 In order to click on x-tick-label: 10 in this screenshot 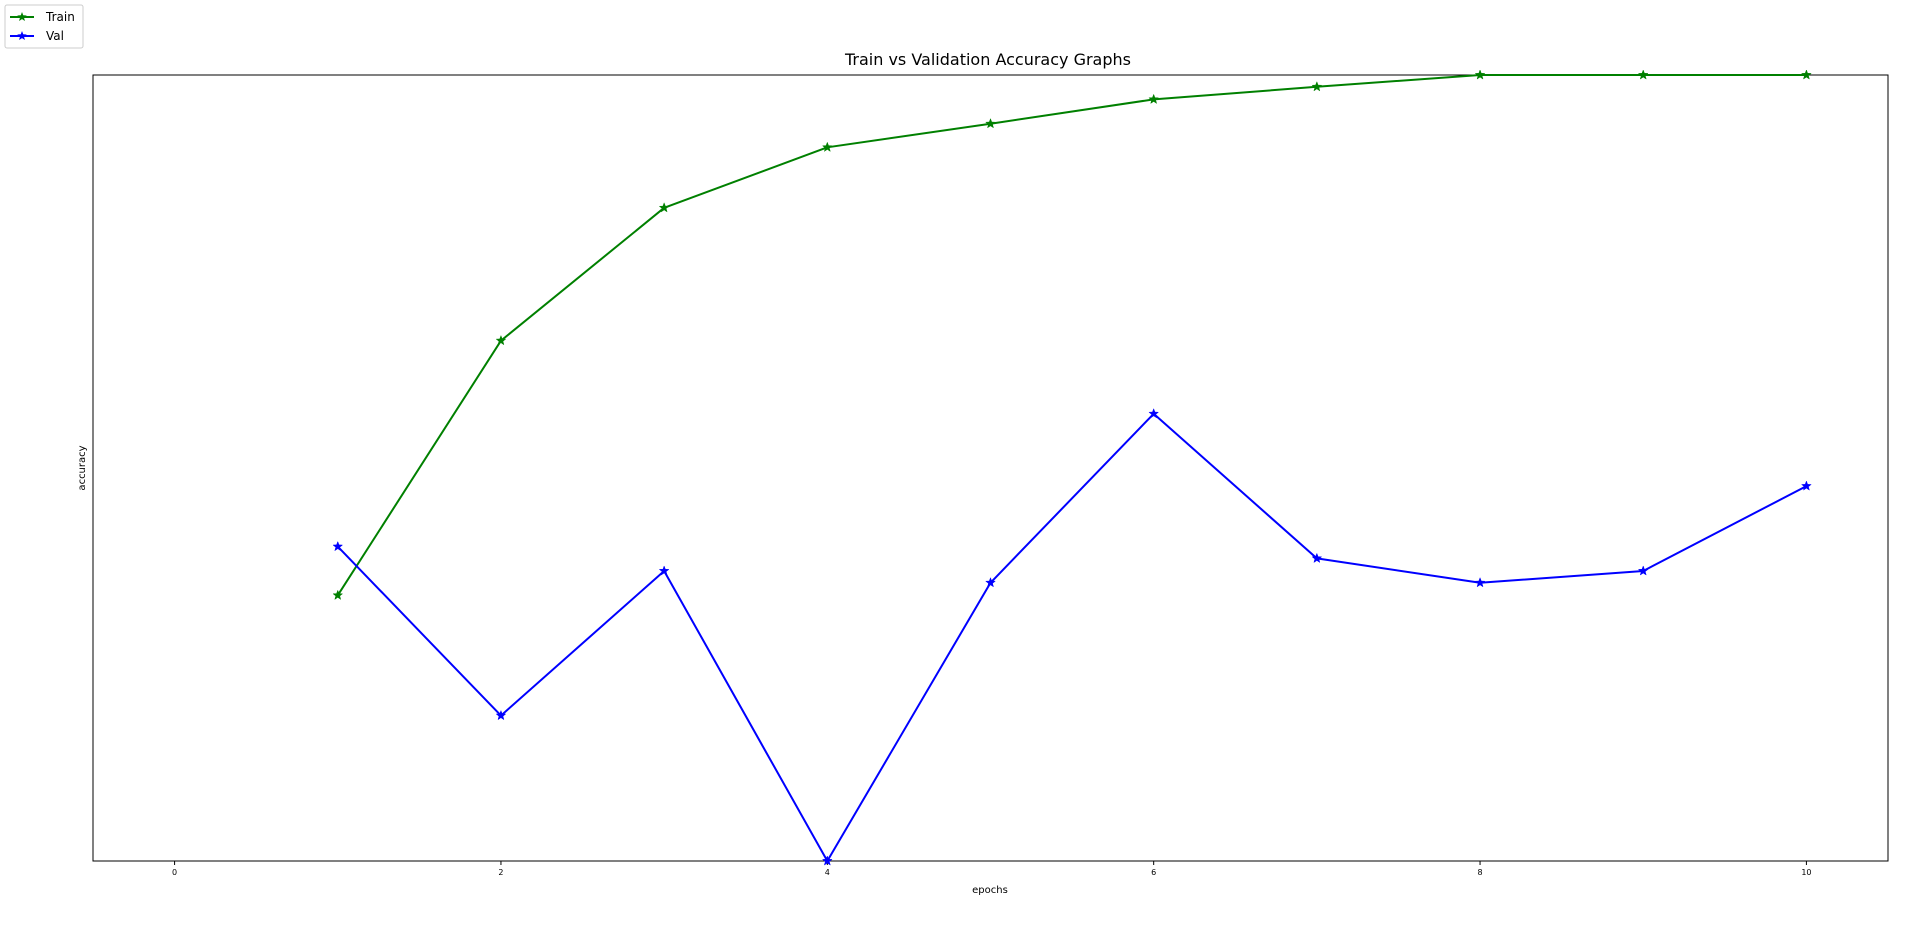, I will do `click(1806, 872)`.